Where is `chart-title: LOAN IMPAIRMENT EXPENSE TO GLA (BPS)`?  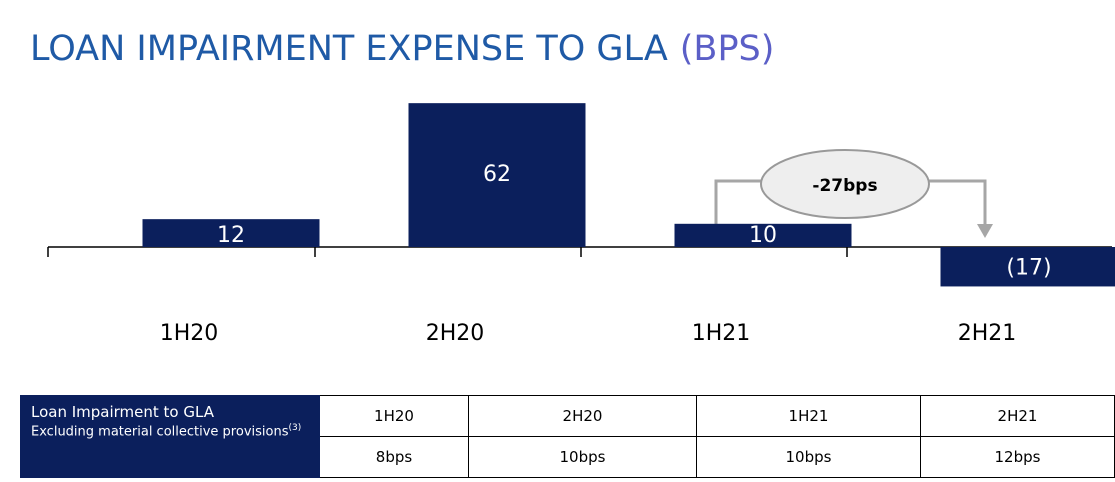
chart-title: LOAN IMPAIRMENT EXPENSE TO GLA (BPS) is located at coordinates (402, 49).